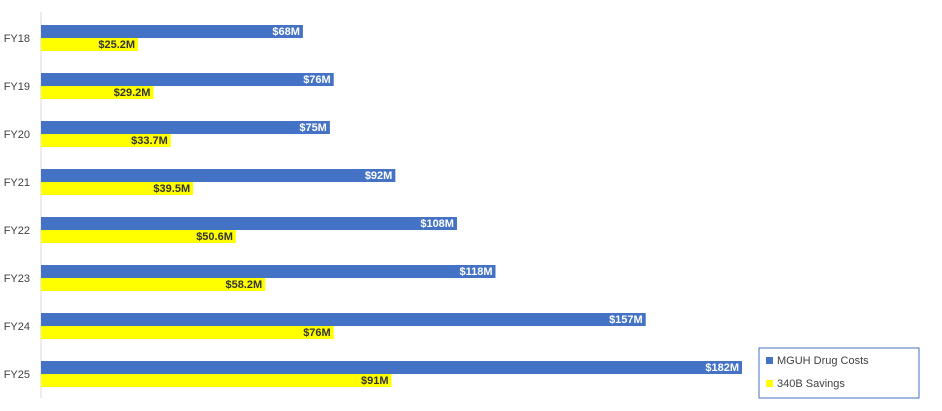 The height and width of the screenshot is (411, 942). What do you see at coordinates (823, 361) in the screenshot?
I see `legend-label-drug-costs: MGUH Drug Costs` at bounding box center [823, 361].